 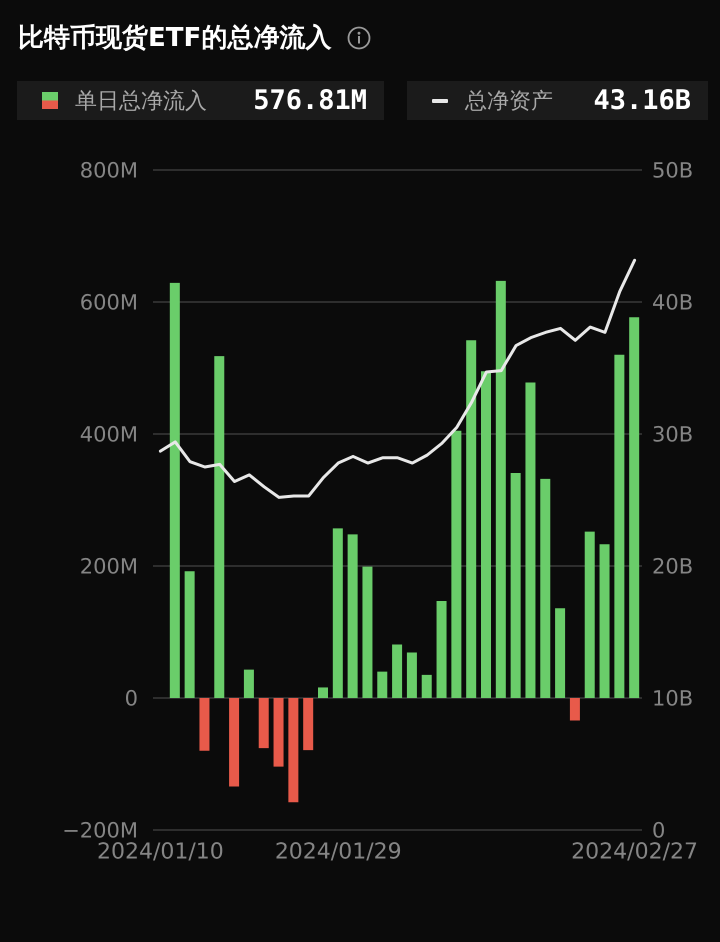 I want to click on y2-tick-label: 0, so click(x=659, y=830).